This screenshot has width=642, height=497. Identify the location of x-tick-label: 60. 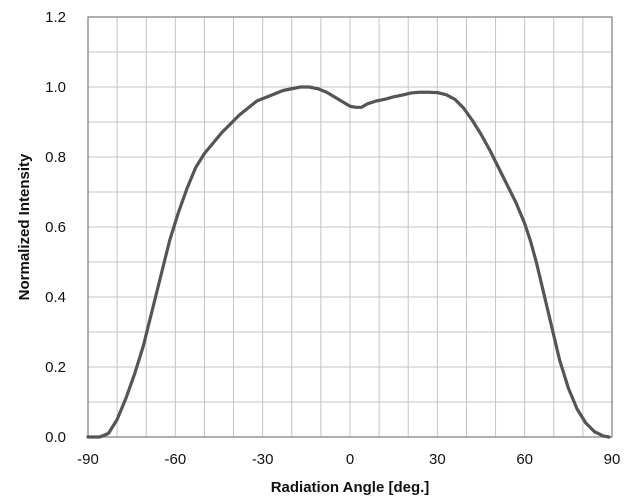
(524, 459).